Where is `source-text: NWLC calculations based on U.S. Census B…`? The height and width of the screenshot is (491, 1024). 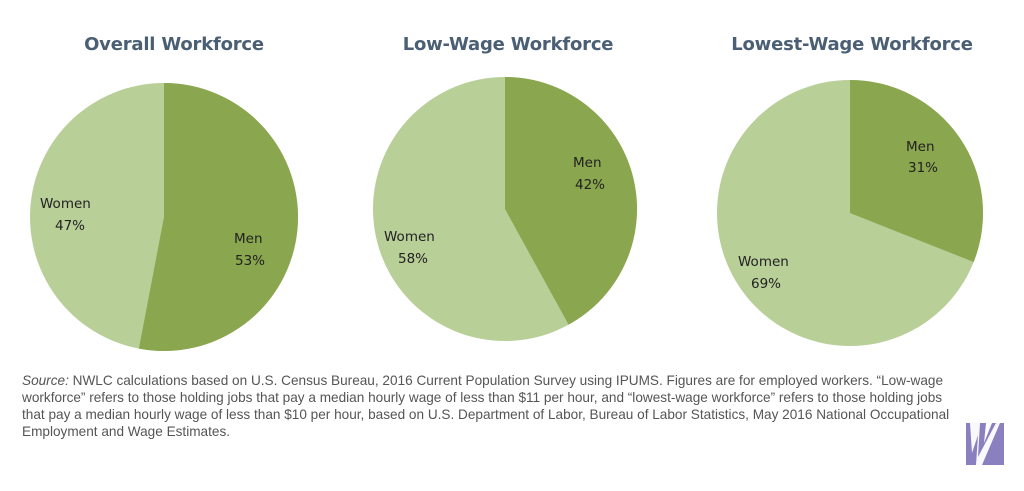
source-text: NWLC calculations based on U.S. Census B… is located at coordinates (486, 406).